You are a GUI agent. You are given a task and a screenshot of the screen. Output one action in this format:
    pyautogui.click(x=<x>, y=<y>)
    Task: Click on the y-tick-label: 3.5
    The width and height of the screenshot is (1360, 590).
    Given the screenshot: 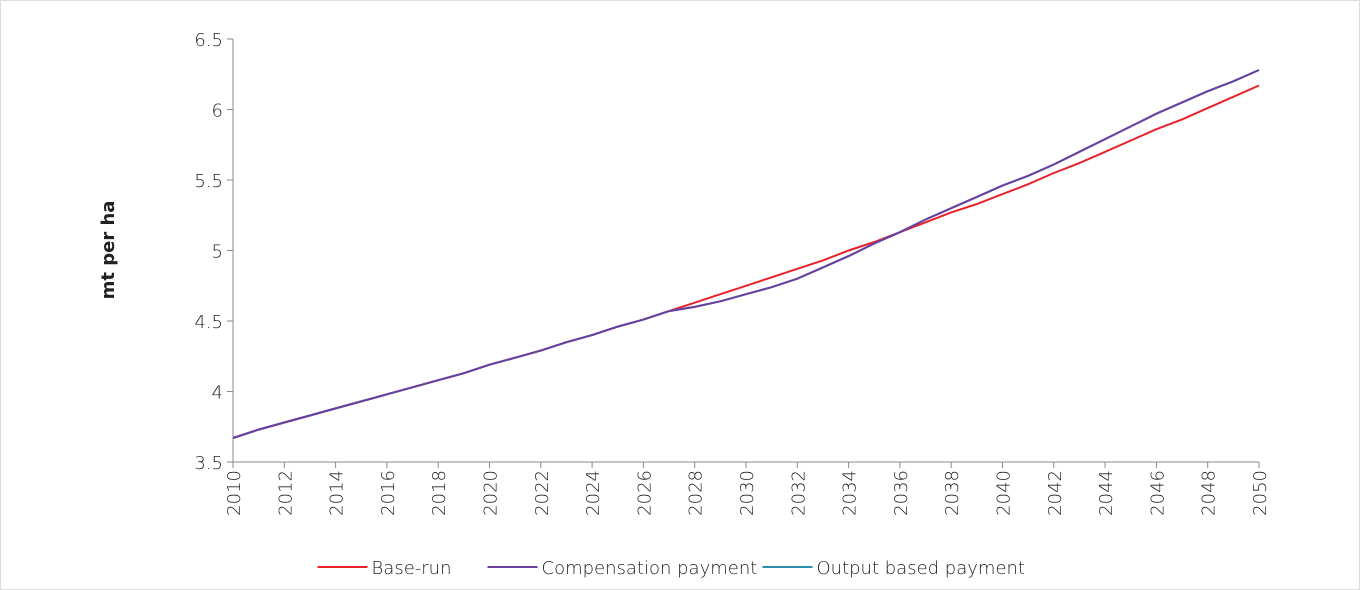 What is the action you would take?
    pyautogui.click(x=208, y=463)
    